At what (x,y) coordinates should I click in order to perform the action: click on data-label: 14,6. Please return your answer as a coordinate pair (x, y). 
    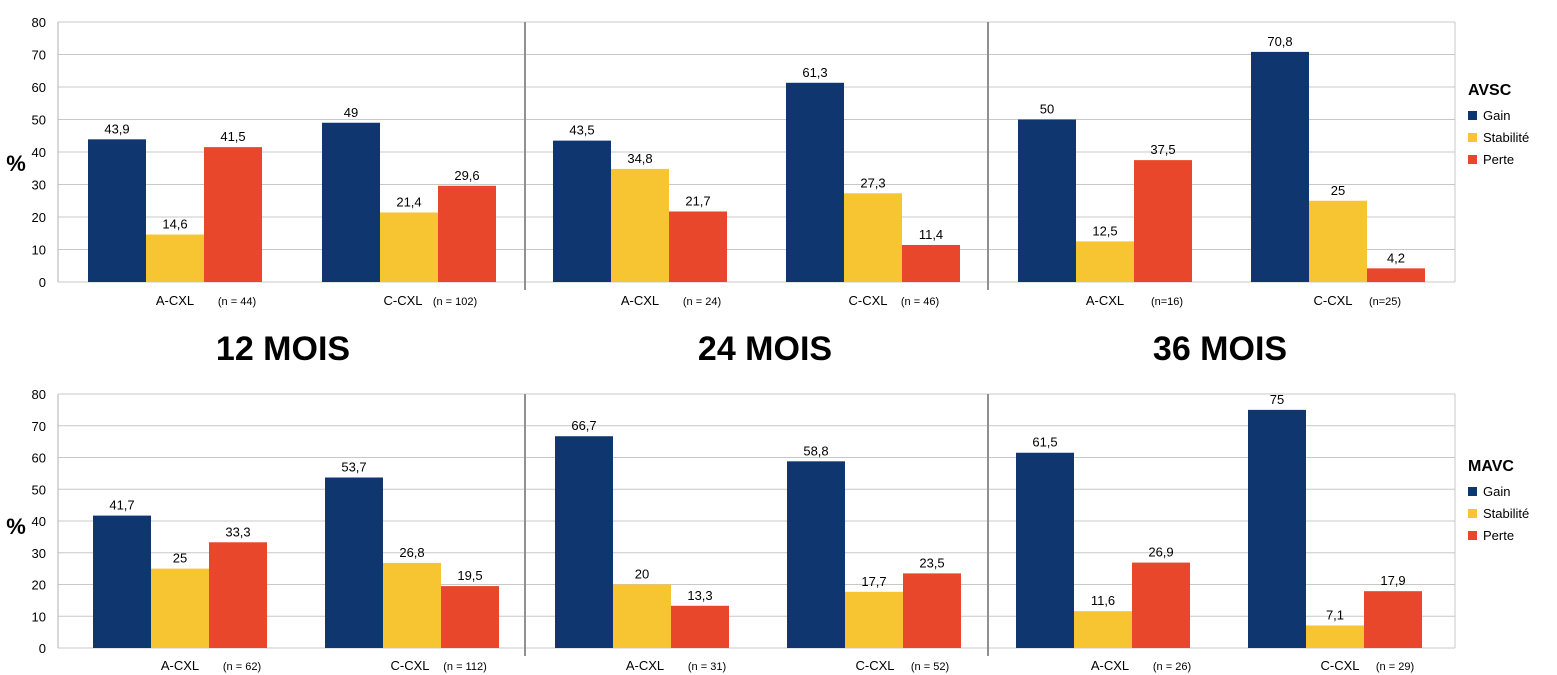
    Looking at the image, I should click on (174, 224).